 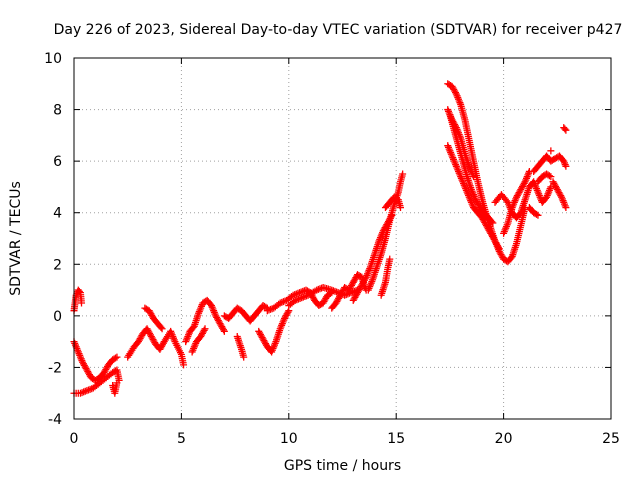 What do you see at coordinates (611, 439) in the screenshot?
I see `x-tick-label: 25` at bounding box center [611, 439].